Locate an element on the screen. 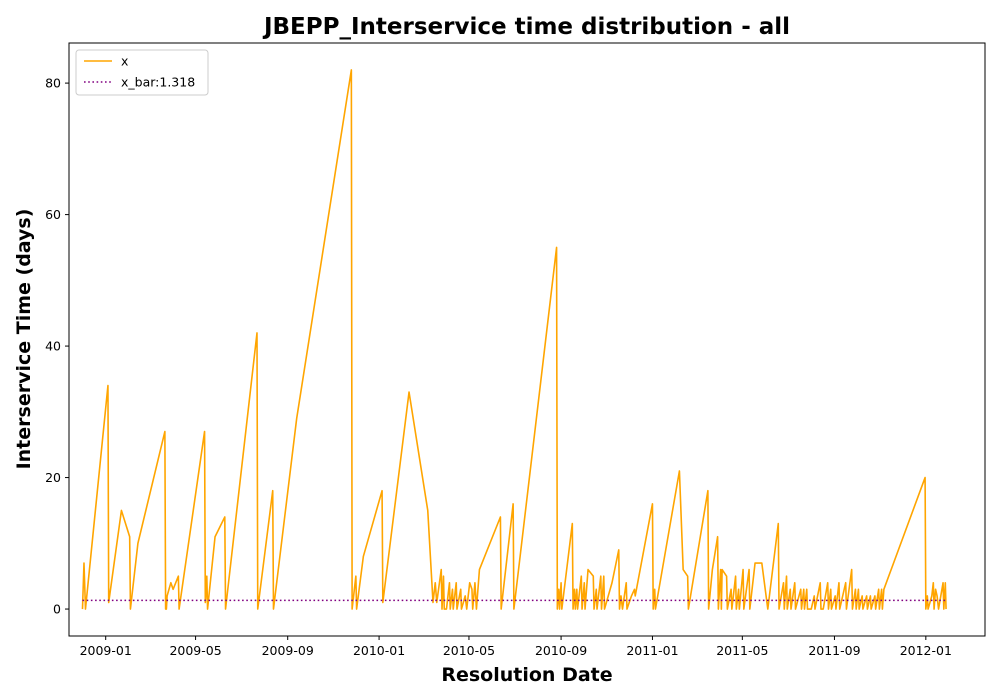  y-tick-label: 0 is located at coordinates (57, 609).